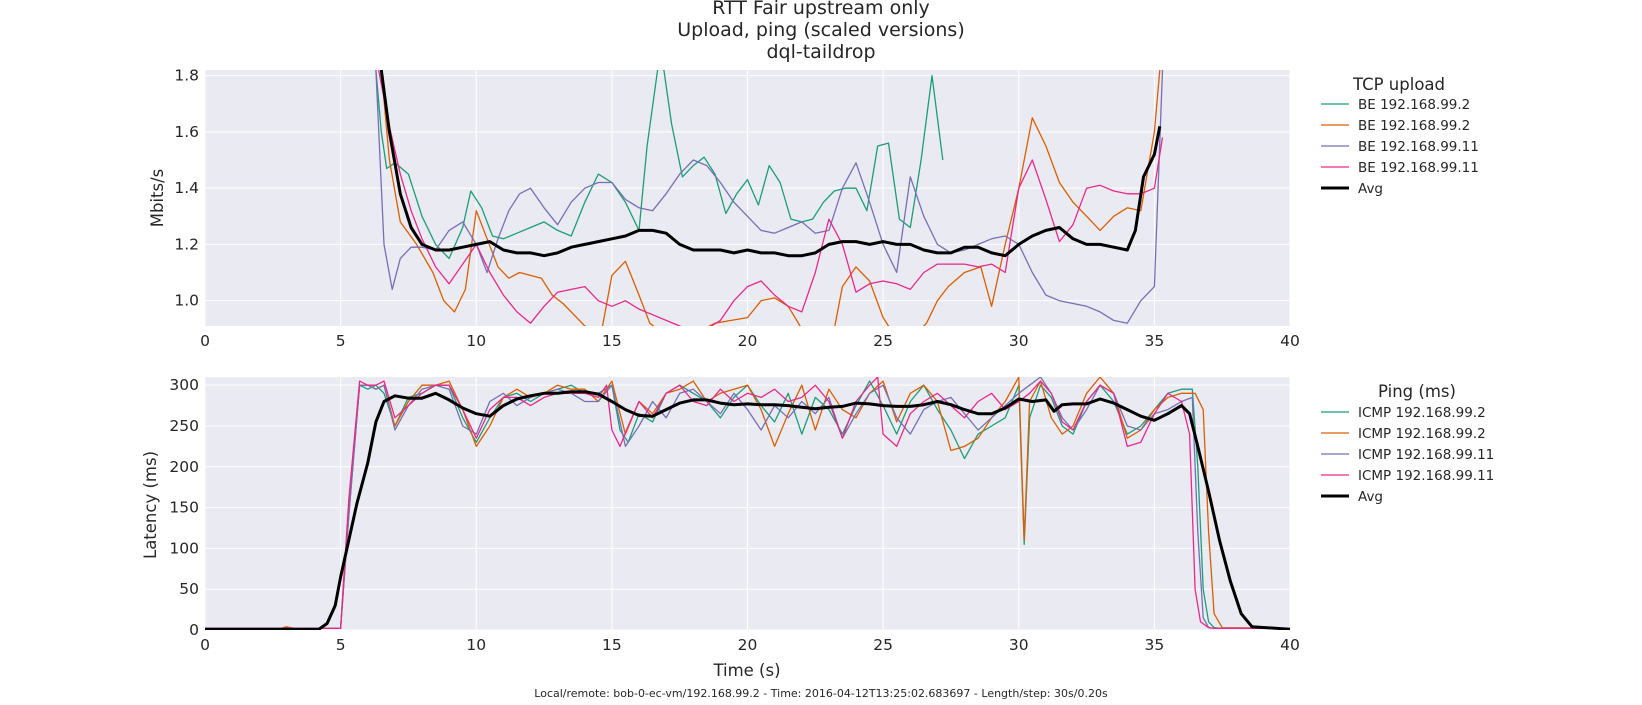  I want to click on upload-x-tick-label: 10, so click(476, 341).